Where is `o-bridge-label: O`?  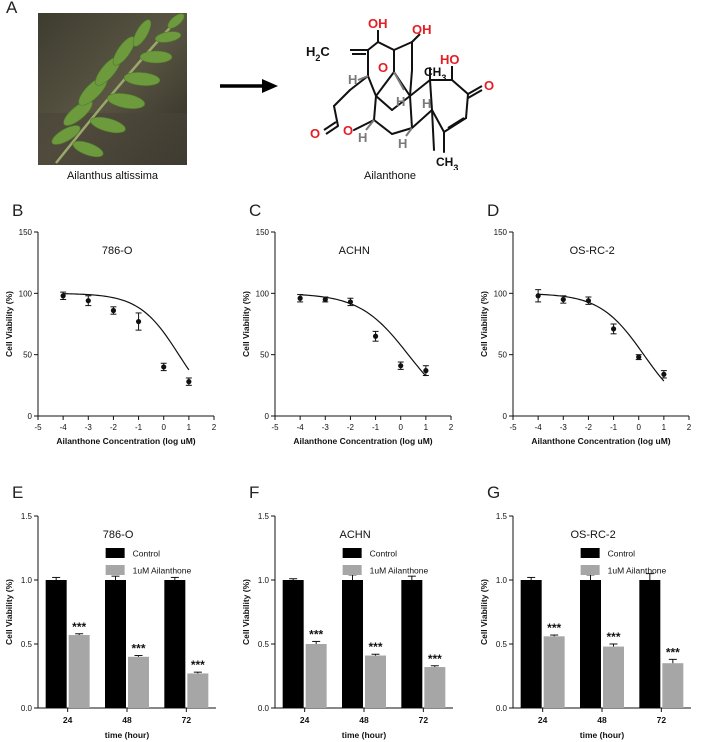
o-bridge-label: O is located at coordinates (383, 67).